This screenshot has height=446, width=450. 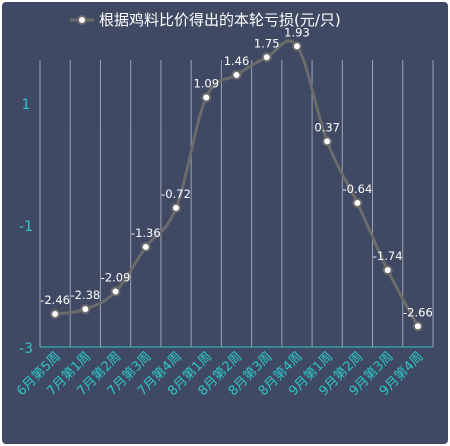 I want to click on data-label: 1.93, so click(x=297, y=32).